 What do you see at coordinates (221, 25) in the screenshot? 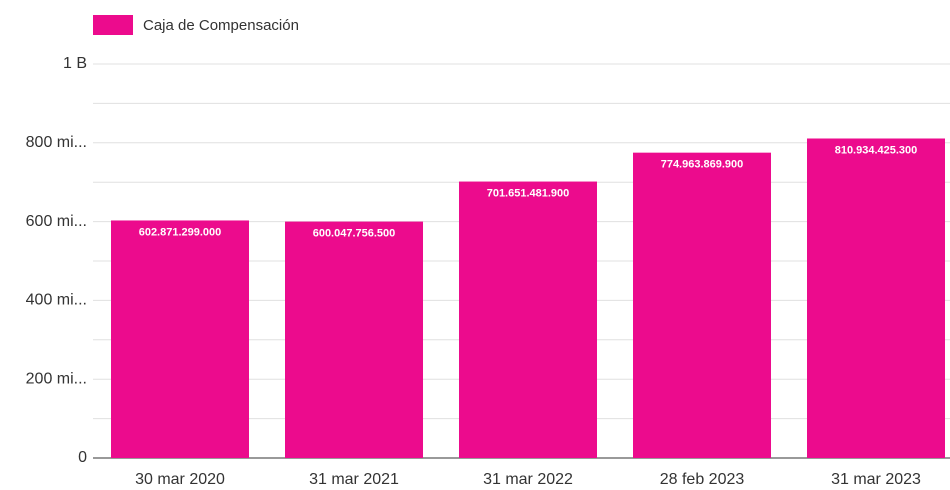
I see `legend-label: Caja de Compensación` at bounding box center [221, 25].